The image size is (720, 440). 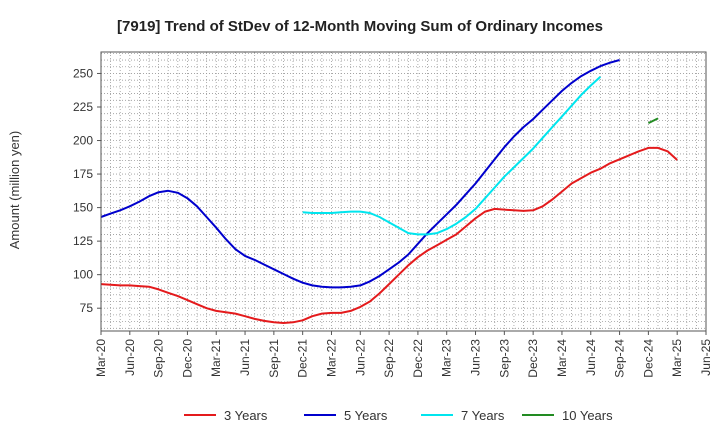 I want to click on legend-label: 5 Years, so click(x=366, y=415).